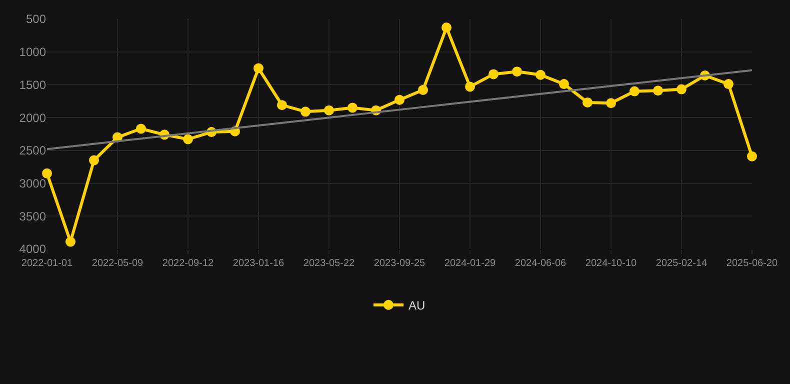  What do you see at coordinates (32, 249) in the screenshot?
I see `y-tick-label: 4000` at bounding box center [32, 249].